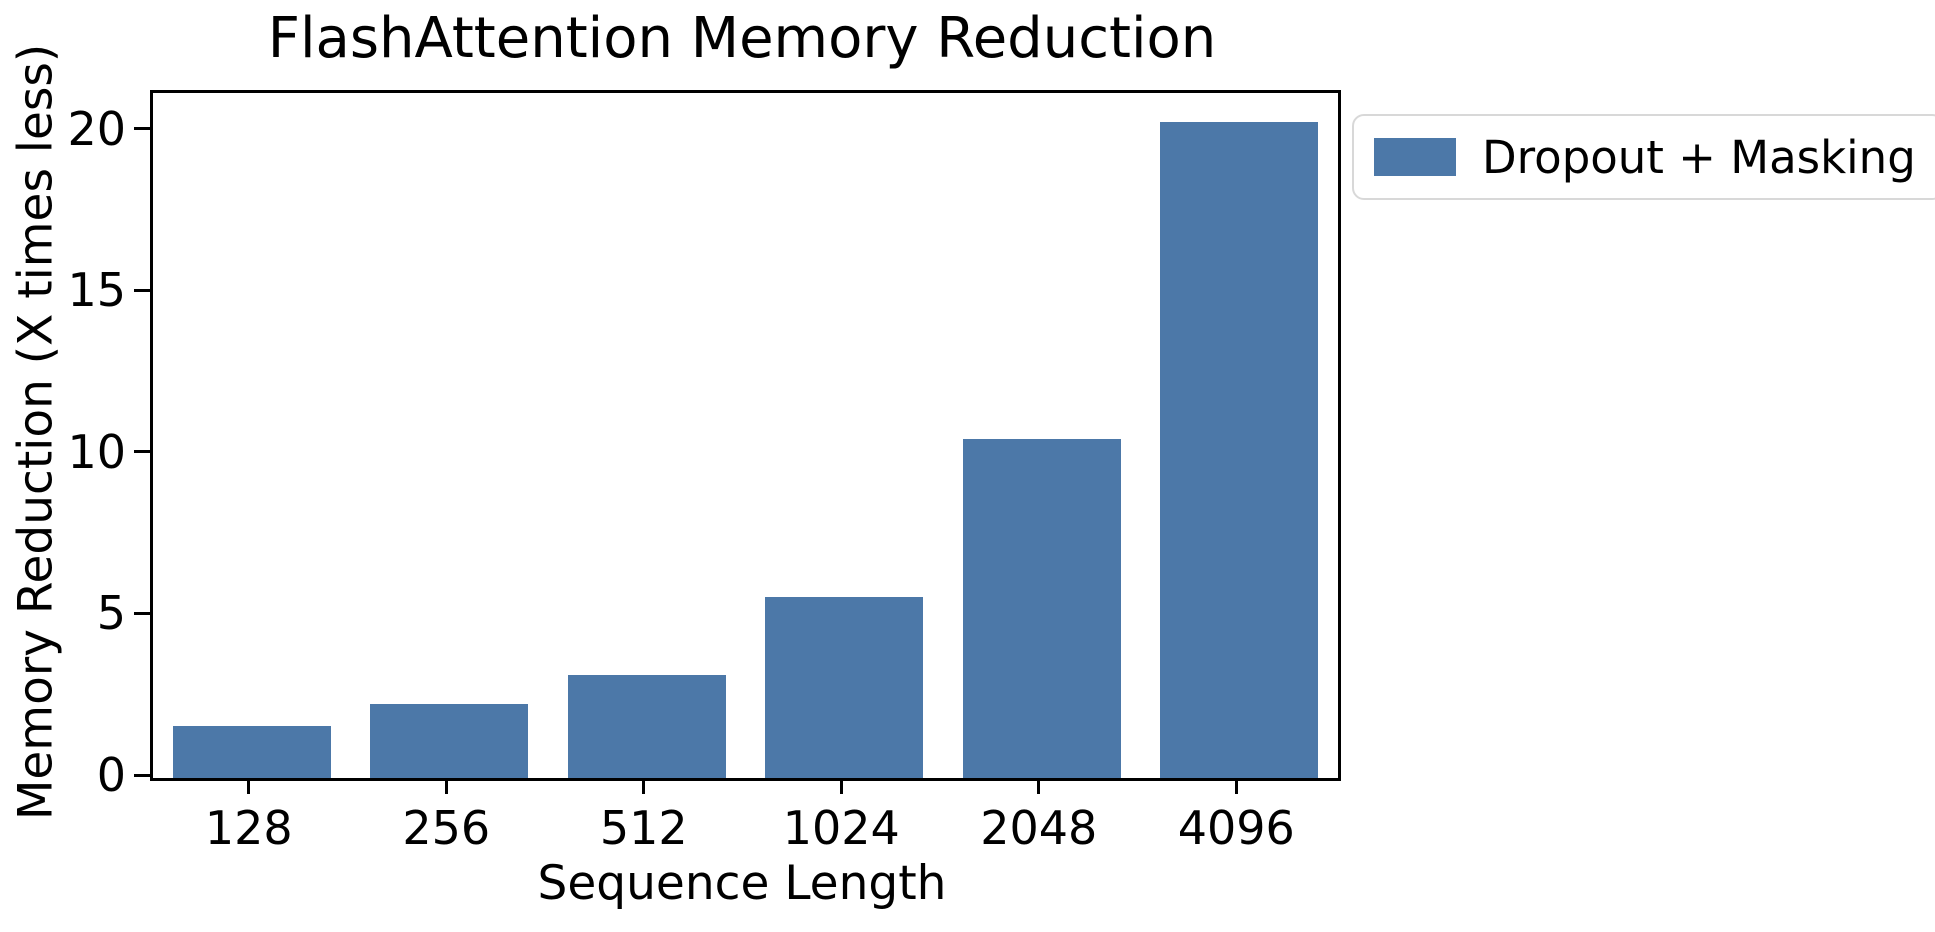 The height and width of the screenshot is (932, 1935). Describe the element at coordinates (1236, 828) in the screenshot. I see `xtick-label-4096: 4096` at that location.